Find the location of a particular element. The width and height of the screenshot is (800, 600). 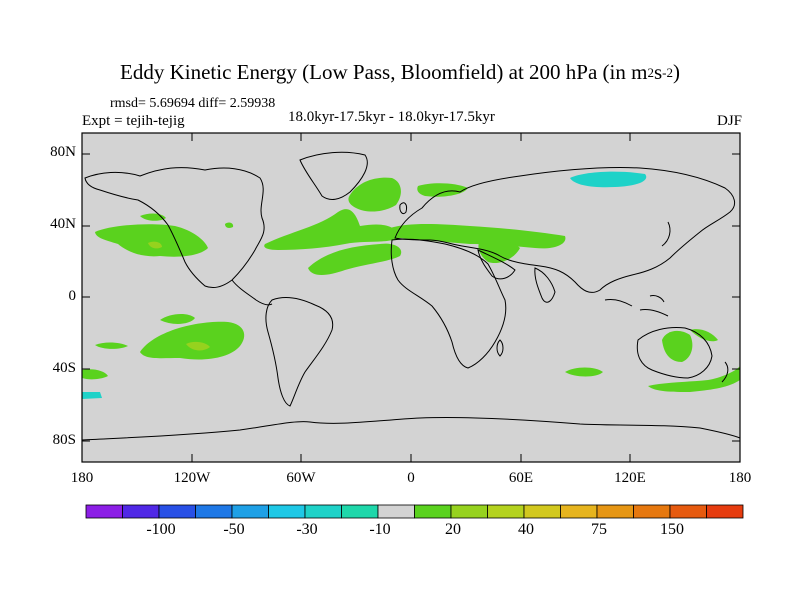

lon-label-180e: 180 is located at coordinates (740, 478).